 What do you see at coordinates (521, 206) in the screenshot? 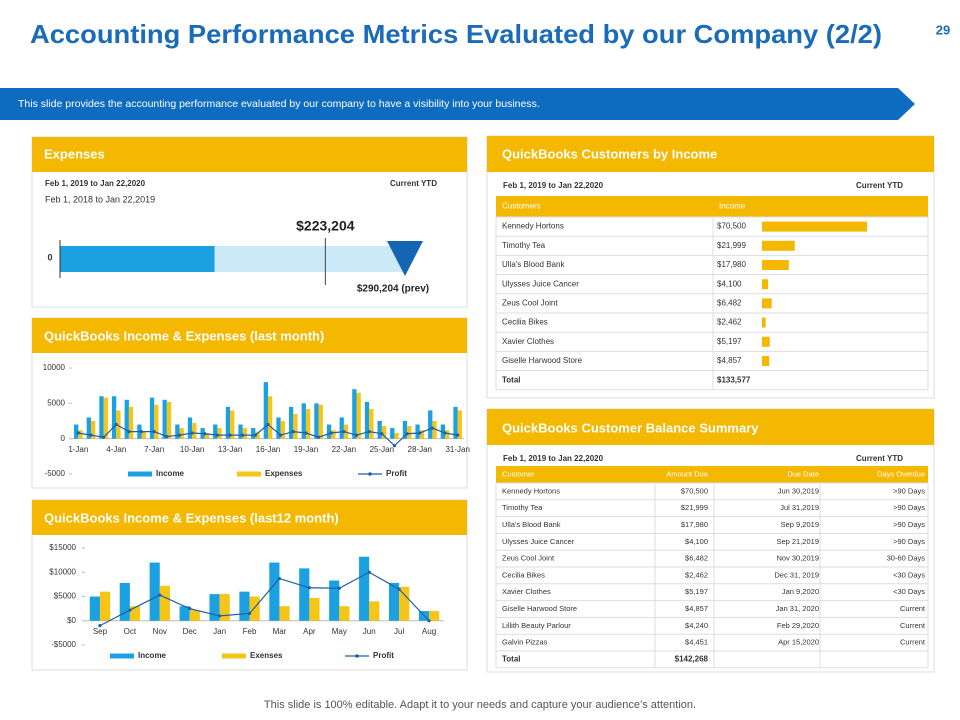
I see `column-header: Customers` at bounding box center [521, 206].